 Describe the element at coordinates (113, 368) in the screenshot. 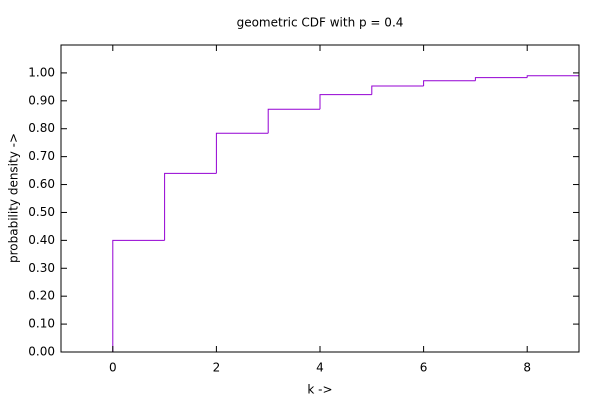

I see `x-tick-label: 0` at that location.